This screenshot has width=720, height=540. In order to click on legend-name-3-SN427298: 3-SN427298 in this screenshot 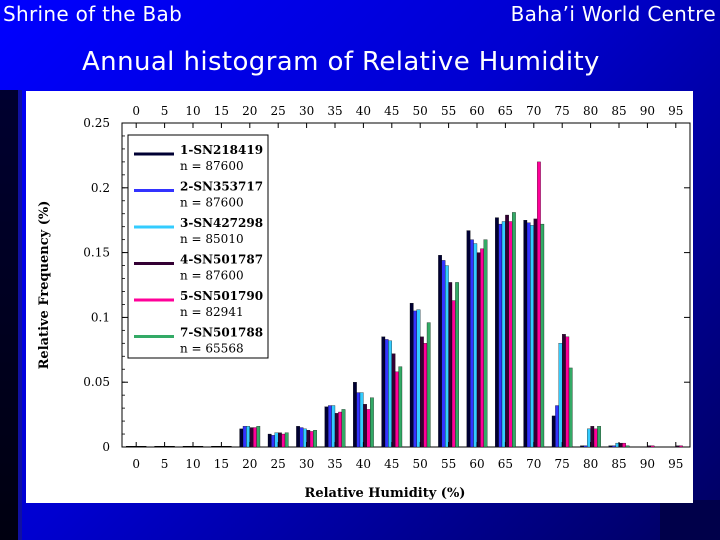, I will do `click(221, 223)`.